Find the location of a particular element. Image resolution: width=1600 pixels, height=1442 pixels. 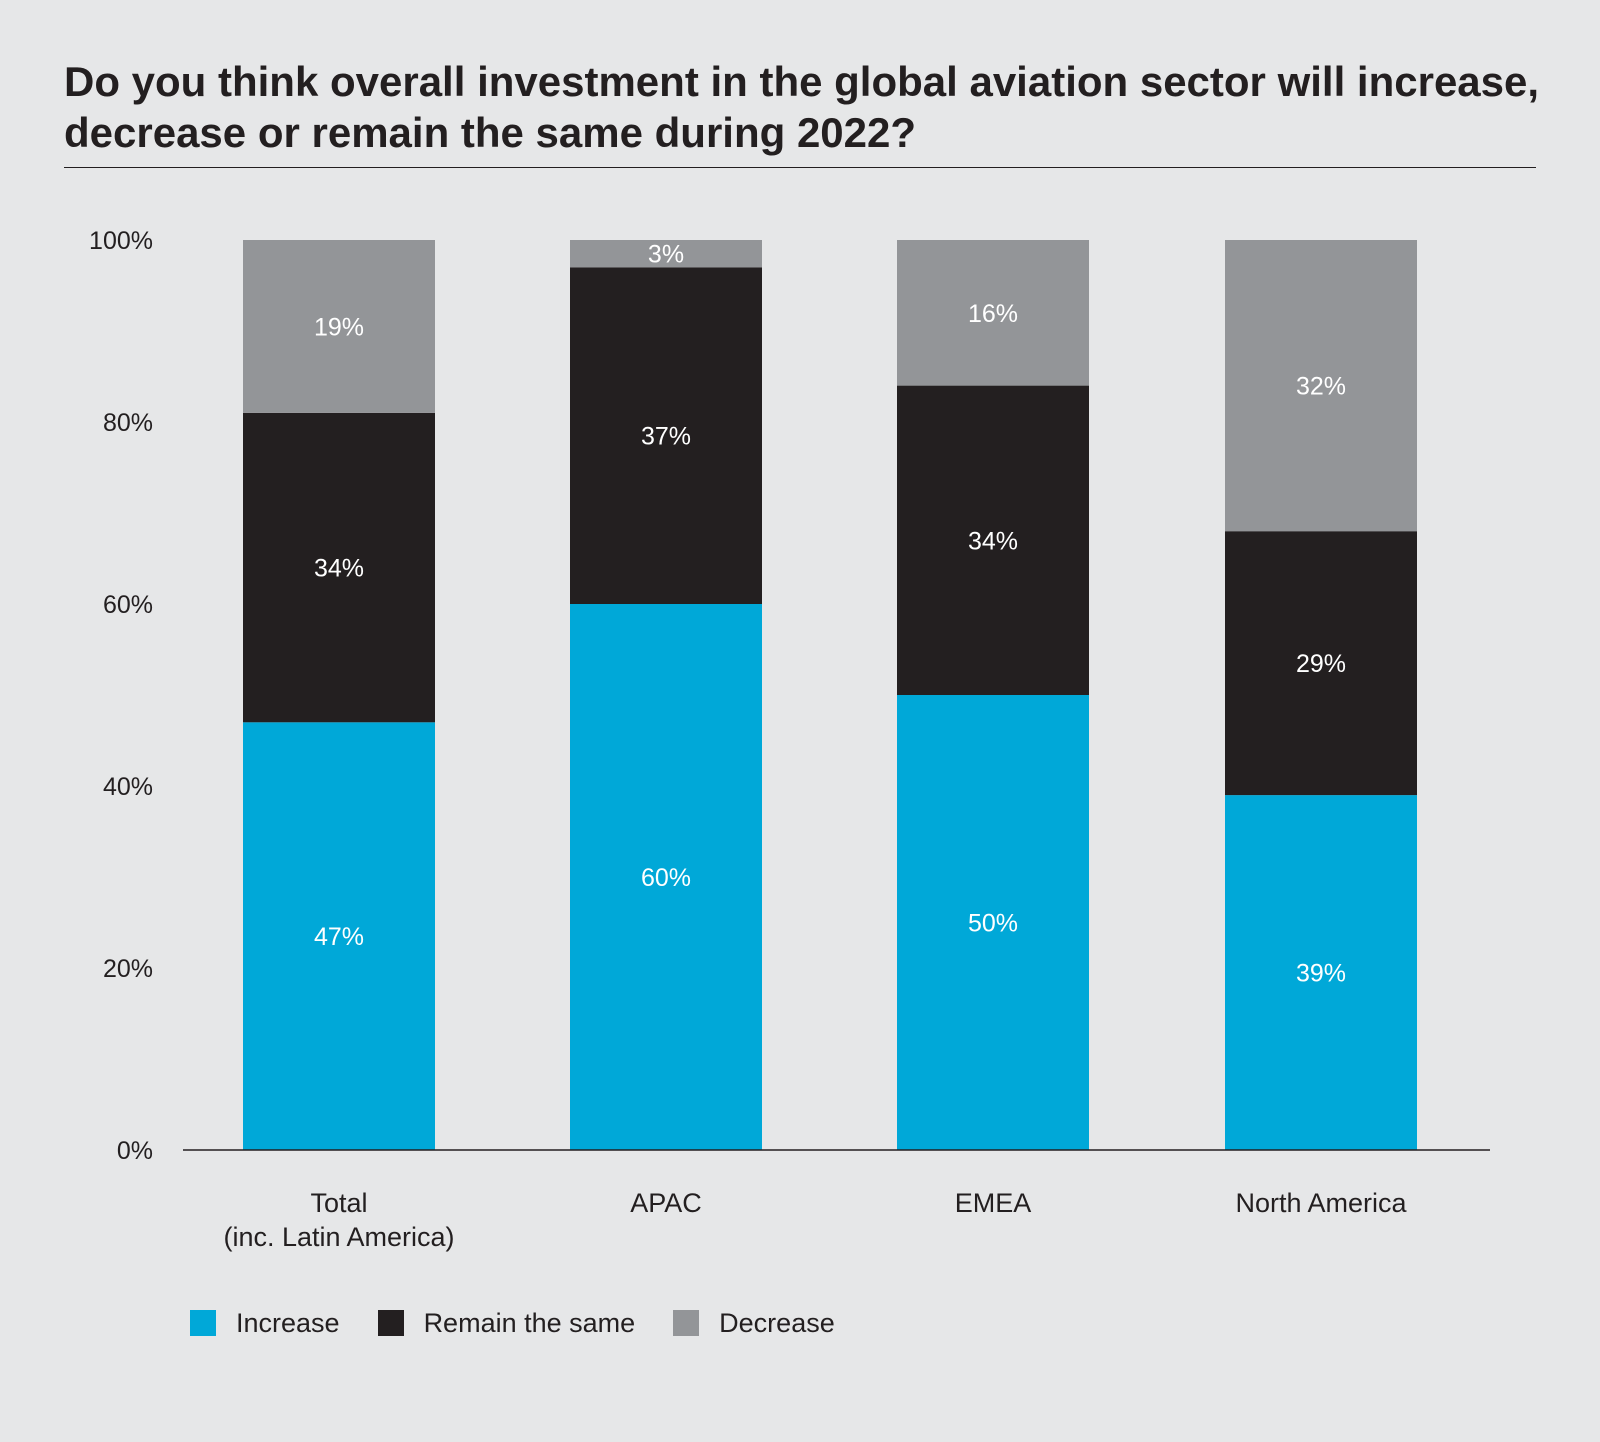

chart-legend: Increase Remain the same Decrease is located at coordinates (531, 1323).